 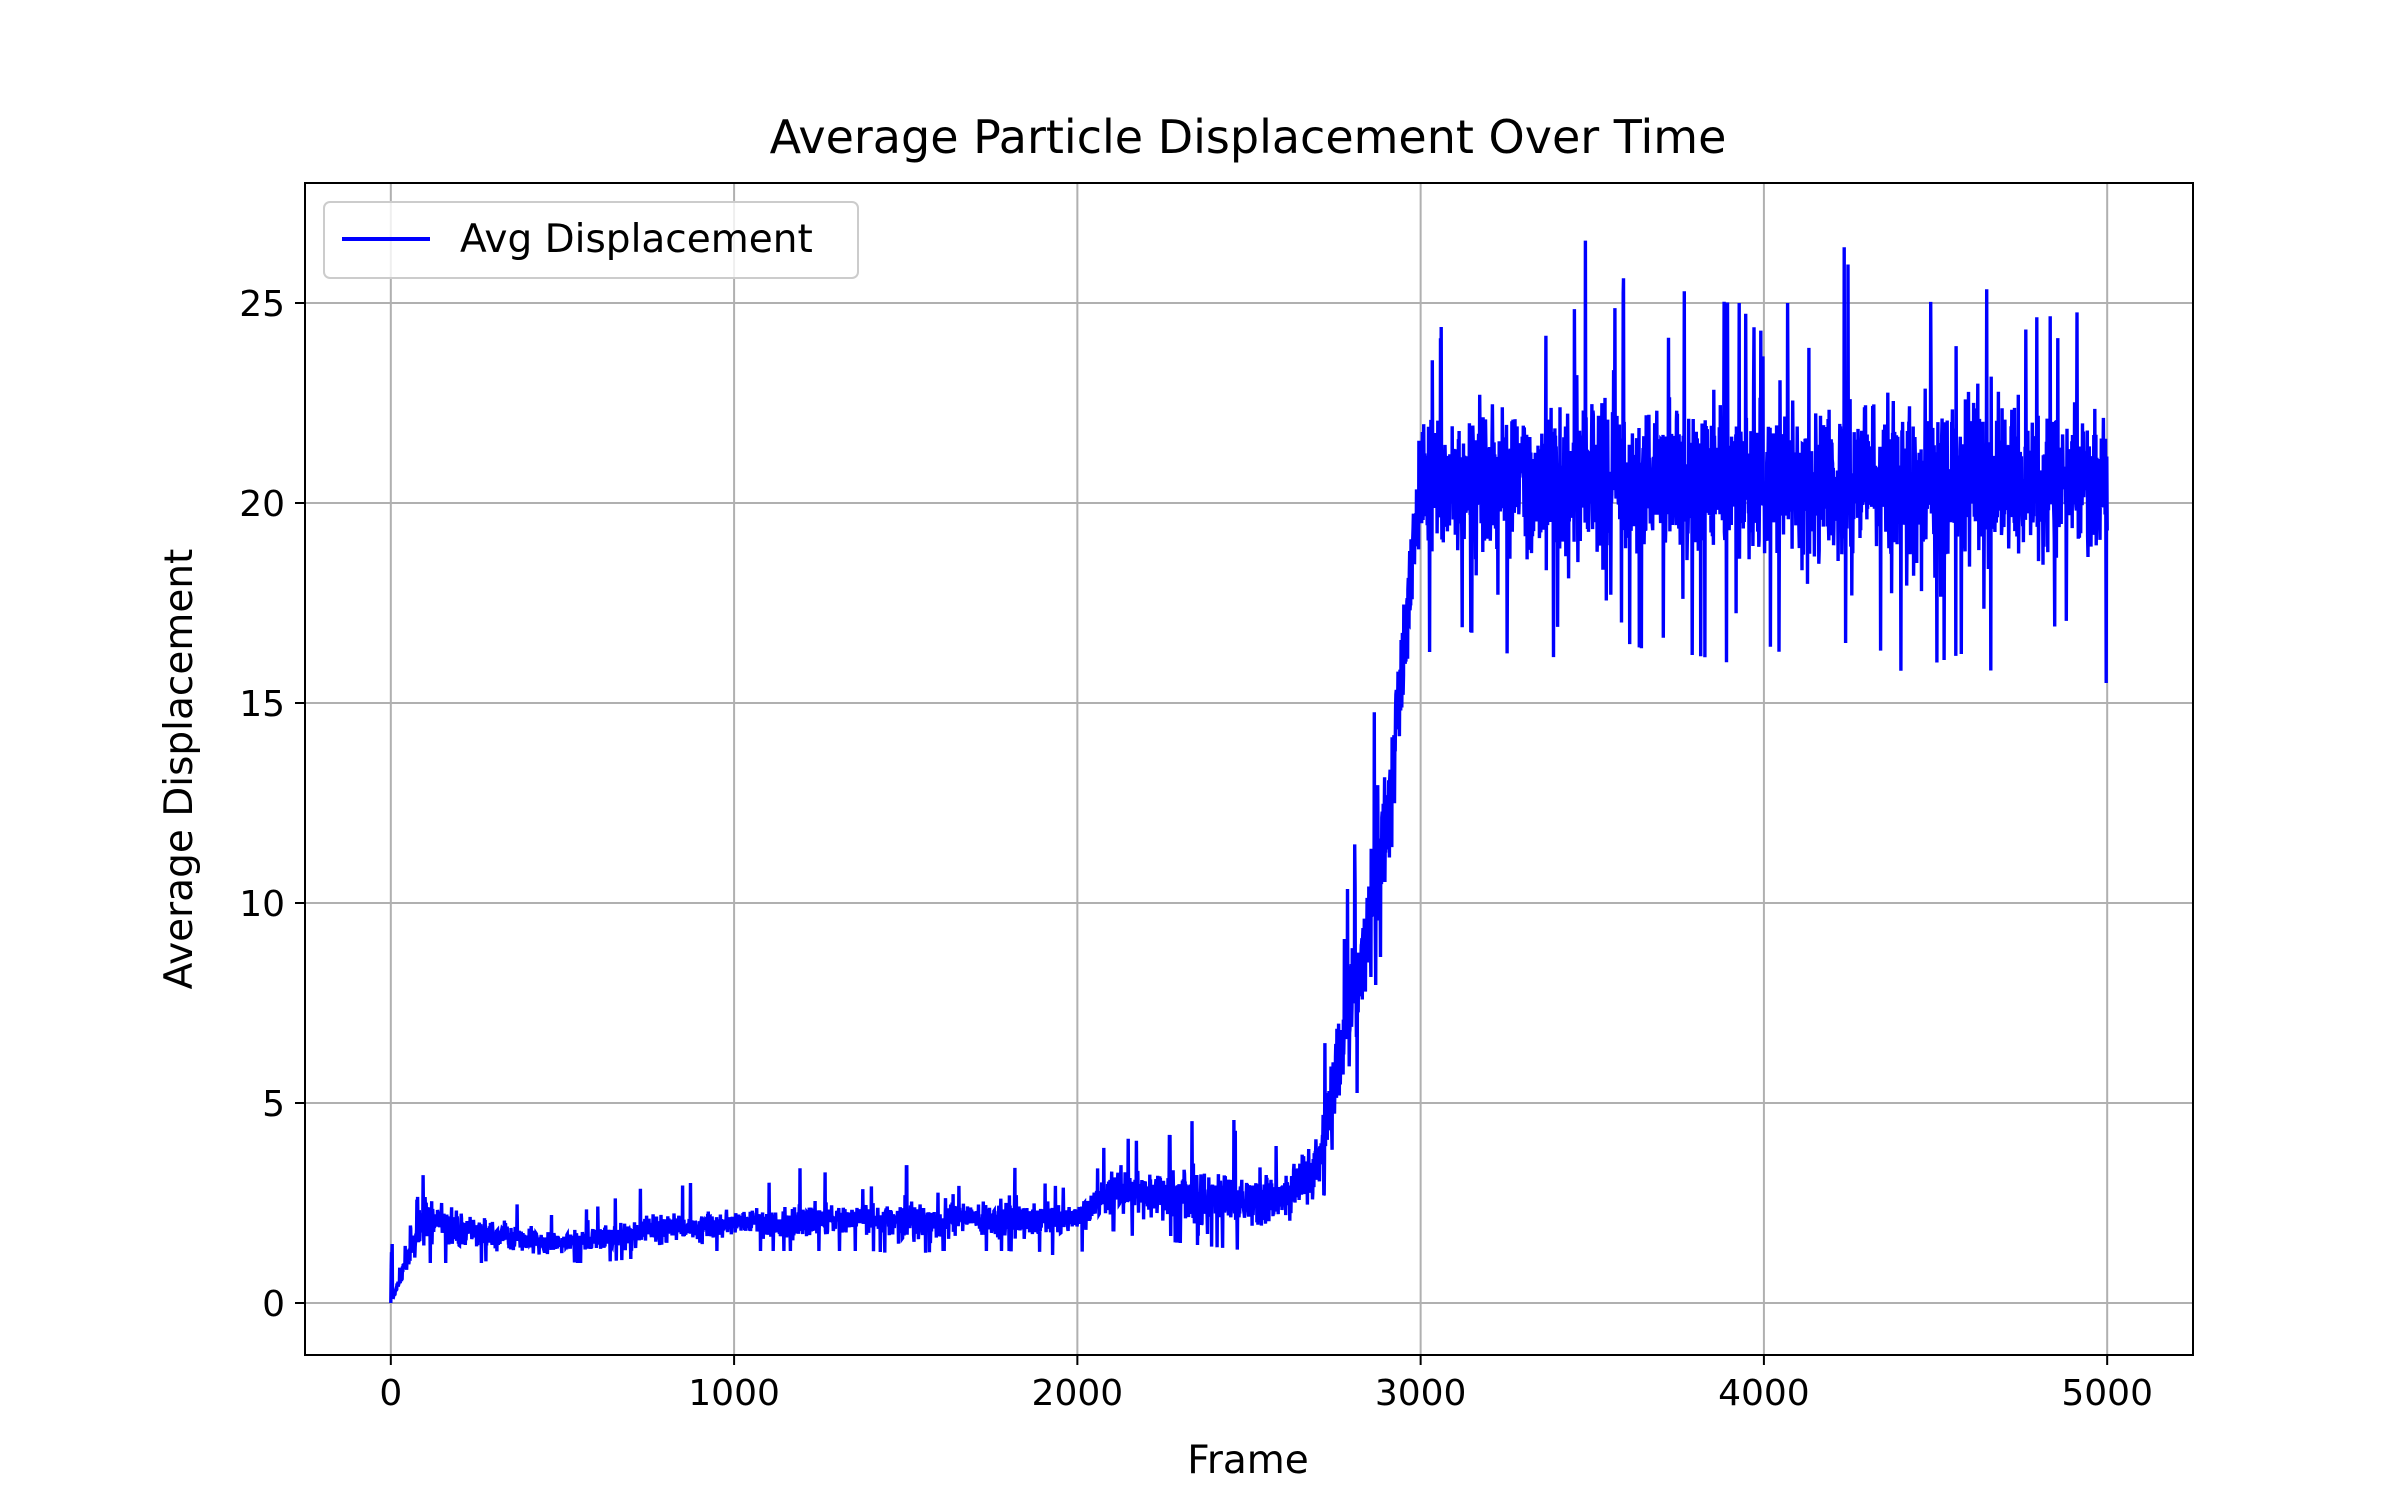 I want to click on y-tick-label: 25, so click(x=262, y=304).